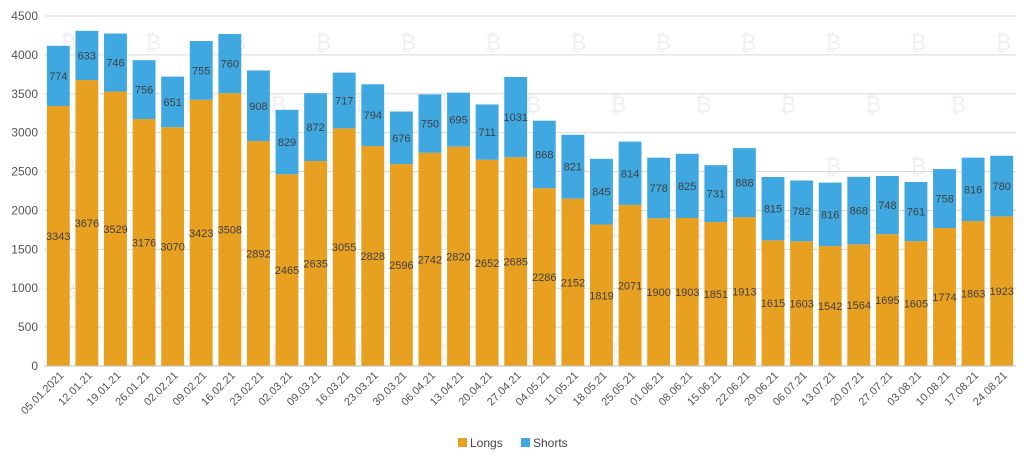 The height and width of the screenshot is (461, 1024). What do you see at coordinates (24, 16) in the screenshot?
I see `y-tick-label: 4500` at bounding box center [24, 16].